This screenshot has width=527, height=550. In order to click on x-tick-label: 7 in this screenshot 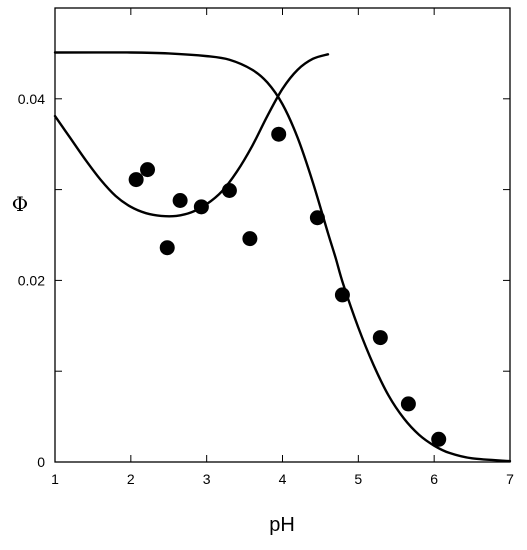, I will do `click(510, 479)`.